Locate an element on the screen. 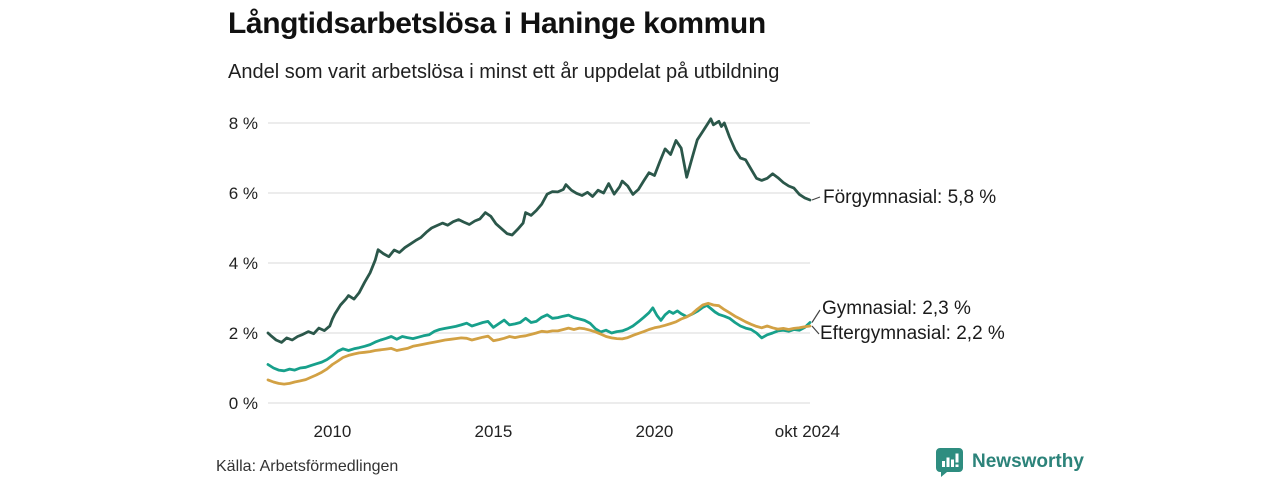  y-tick-label: 6 % is located at coordinates (243, 193).